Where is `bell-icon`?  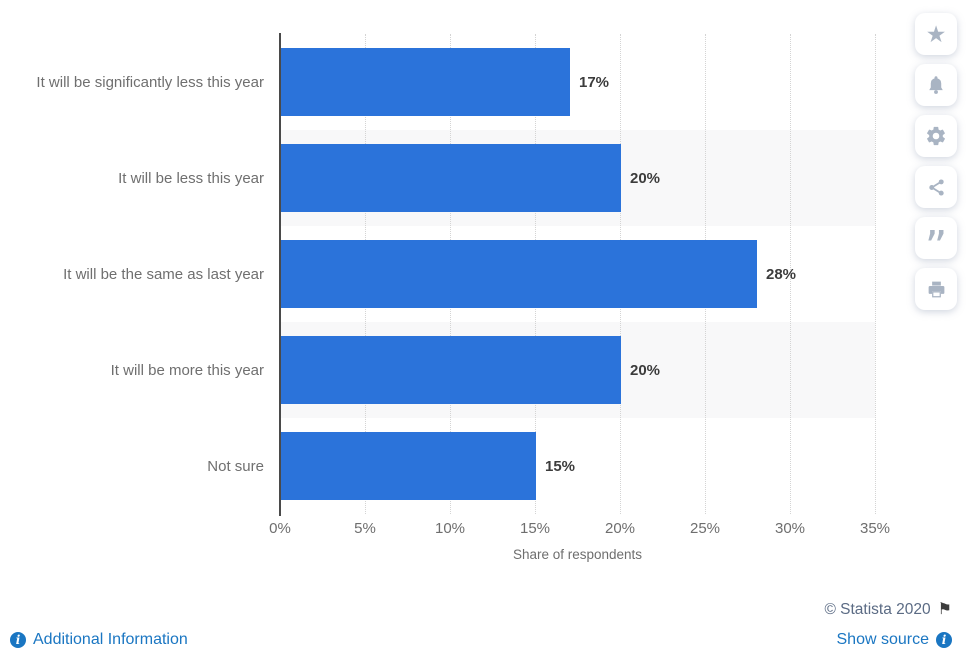
bell-icon is located at coordinates (936, 85).